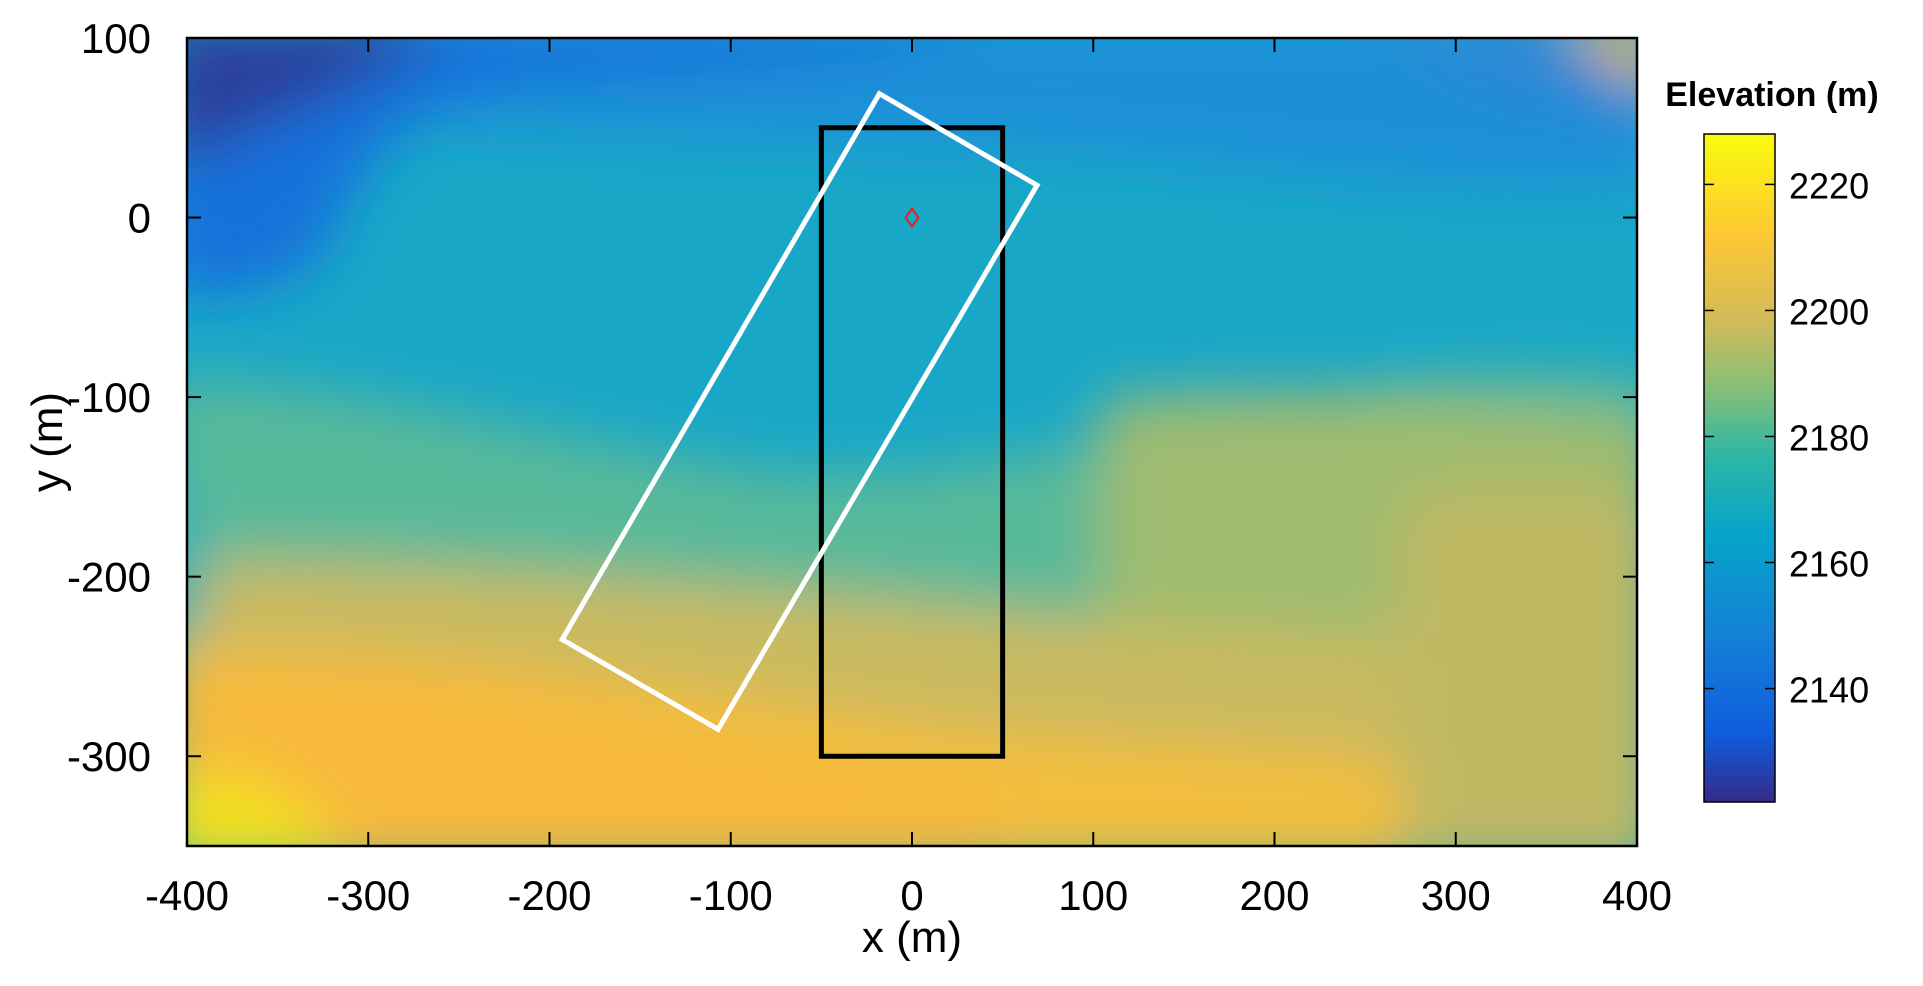 The height and width of the screenshot is (986, 1923). I want to click on x-tick-label: -300, so click(368, 895).